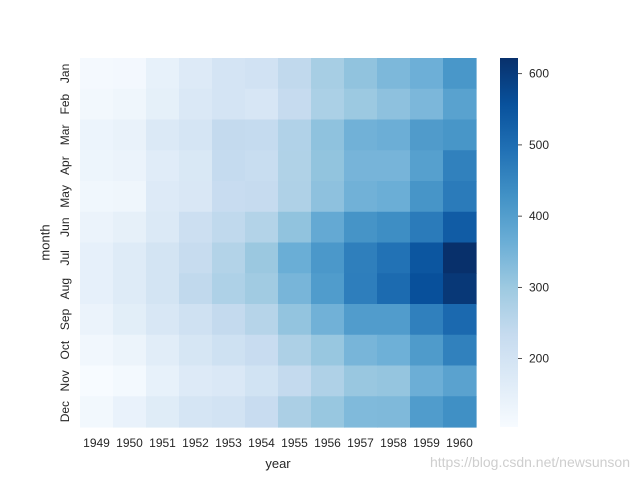  I want to click on y-tick-label: Jul, so click(65, 257).